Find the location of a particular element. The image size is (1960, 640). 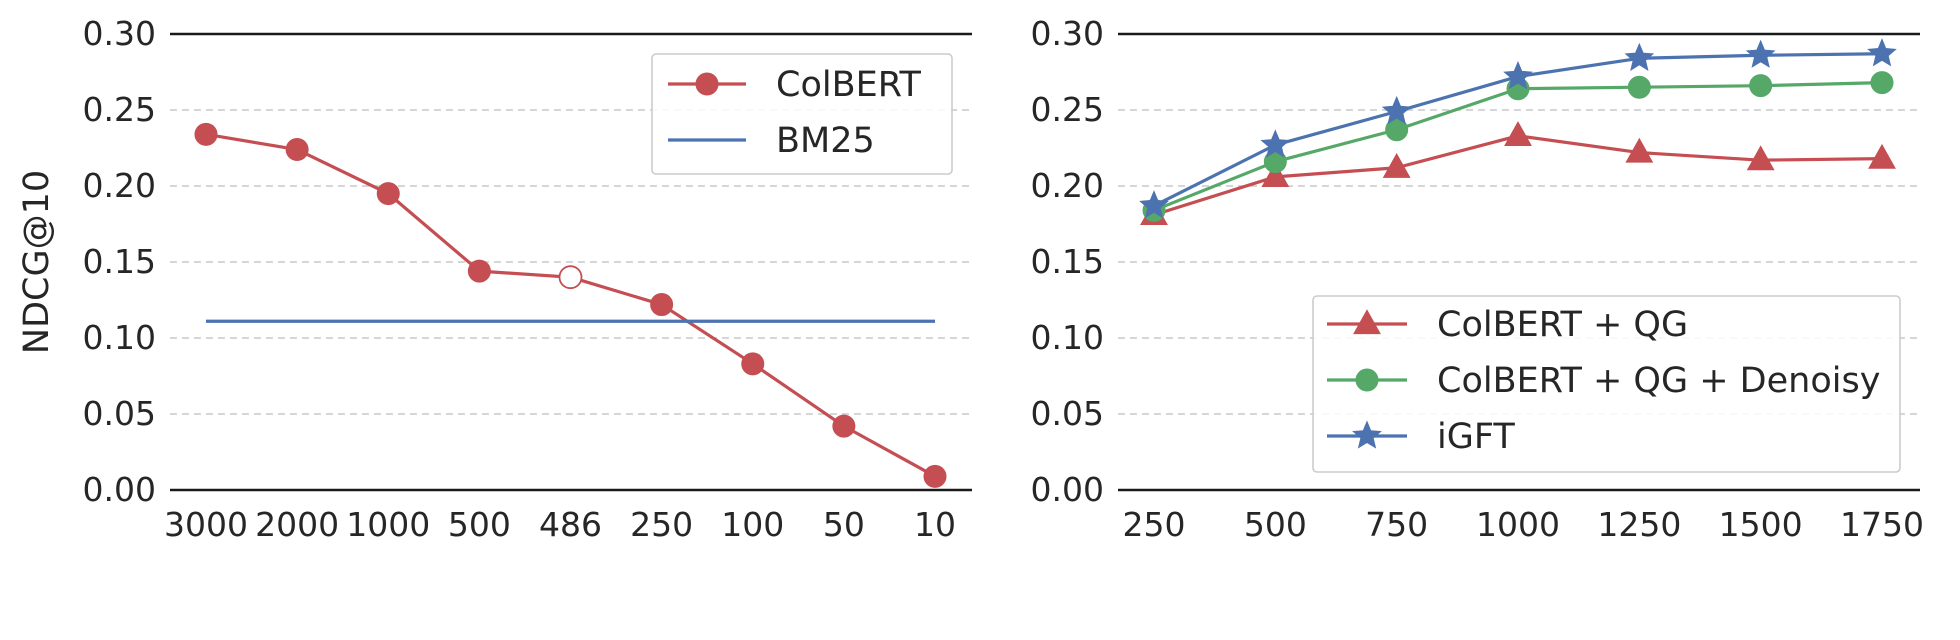

x-tick-label: 1750 is located at coordinates (1882, 524).